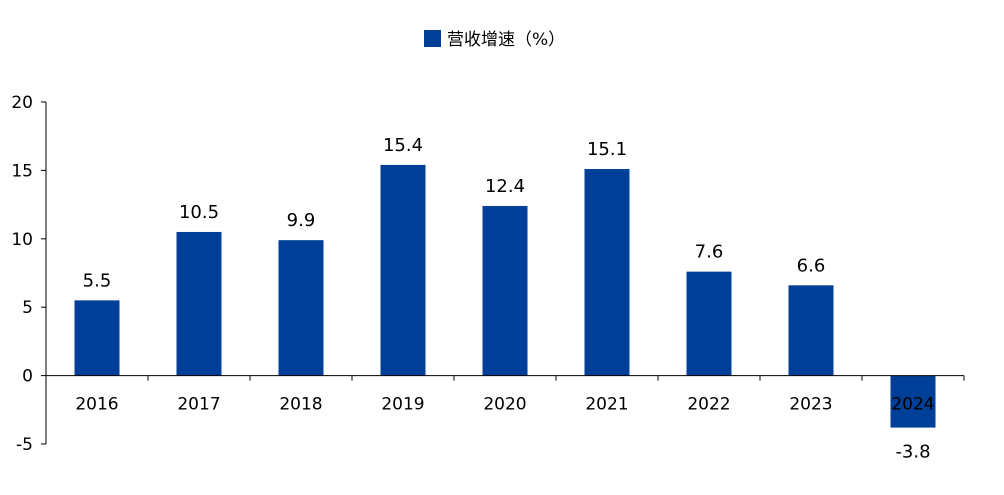  What do you see at coordinates (505, 290) in the screenshot?
I see `bar-2020` at bounding box center [505, 290].